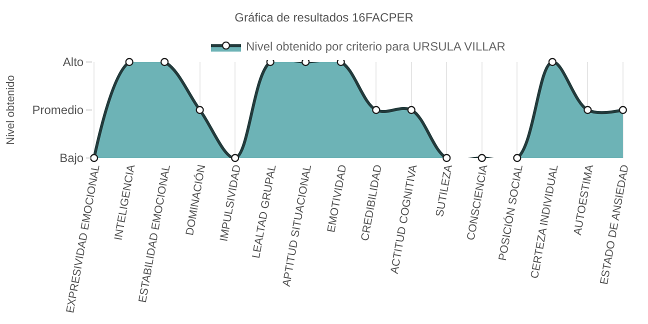 Image resolution: width=648 pixels, height=324 pixels. Describe the element at coordinates (58, 110) in the screenshot. I see `category-label: Promedio` at that location.